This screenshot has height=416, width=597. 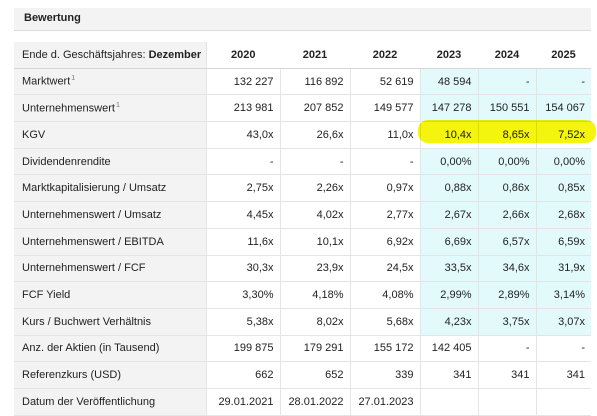 I want to click on value-cell: 4,08%, so click(x=385, y=295).